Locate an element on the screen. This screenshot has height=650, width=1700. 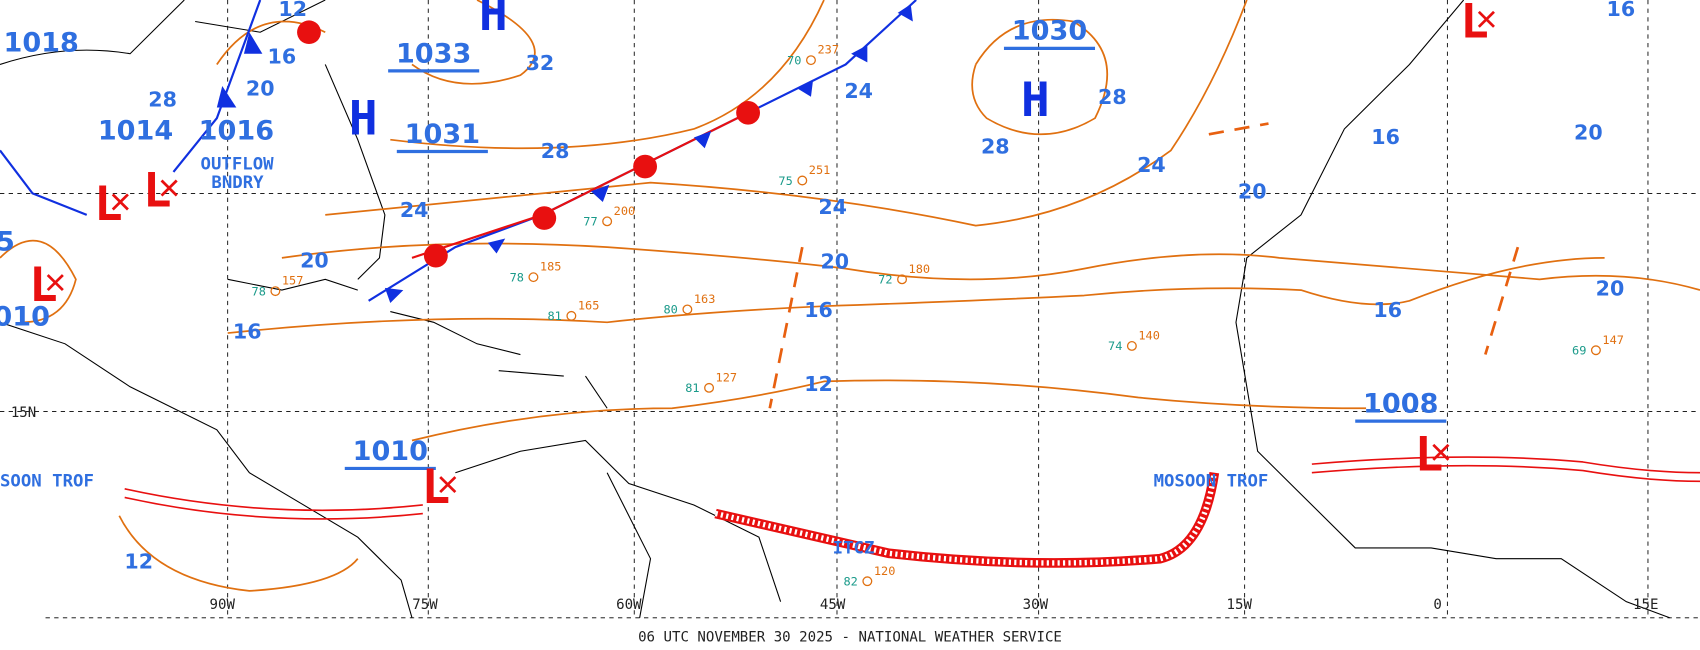
pressure-value: 1014 is located at coordinates (135, 131).